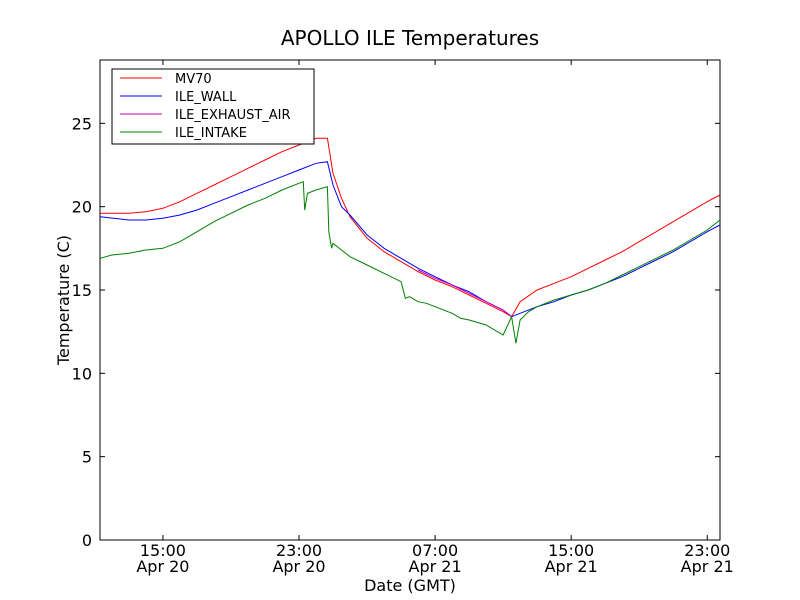 The width and height of the screenshot is (800, 600). I want to click on y-tick-label: 0, so click(87, 540).